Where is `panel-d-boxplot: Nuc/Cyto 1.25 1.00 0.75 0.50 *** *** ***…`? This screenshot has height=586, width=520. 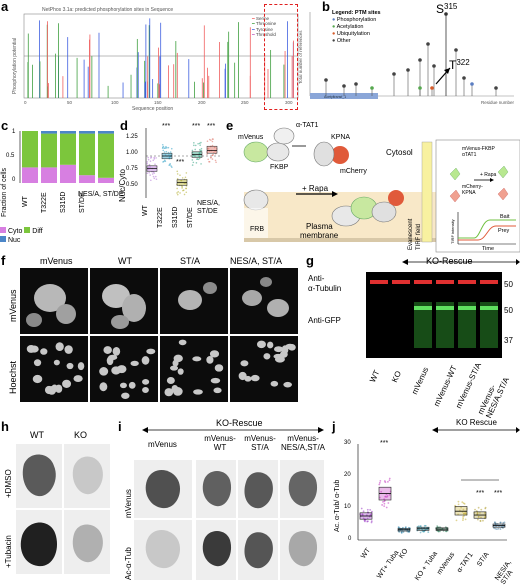 panel-d-boxplot: Nuc/Cyto 1.25 1.00 0.75 0.50 *** *** ***… is located at coordinates (170, 183).